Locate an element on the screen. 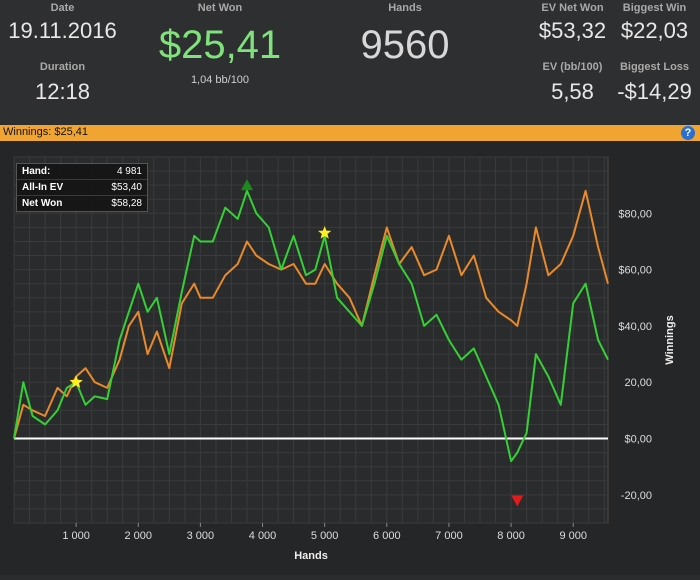 The height and width of the screenshot is (580, 700). x-tick-label: 8 000 is located at coordinates (511, 536).